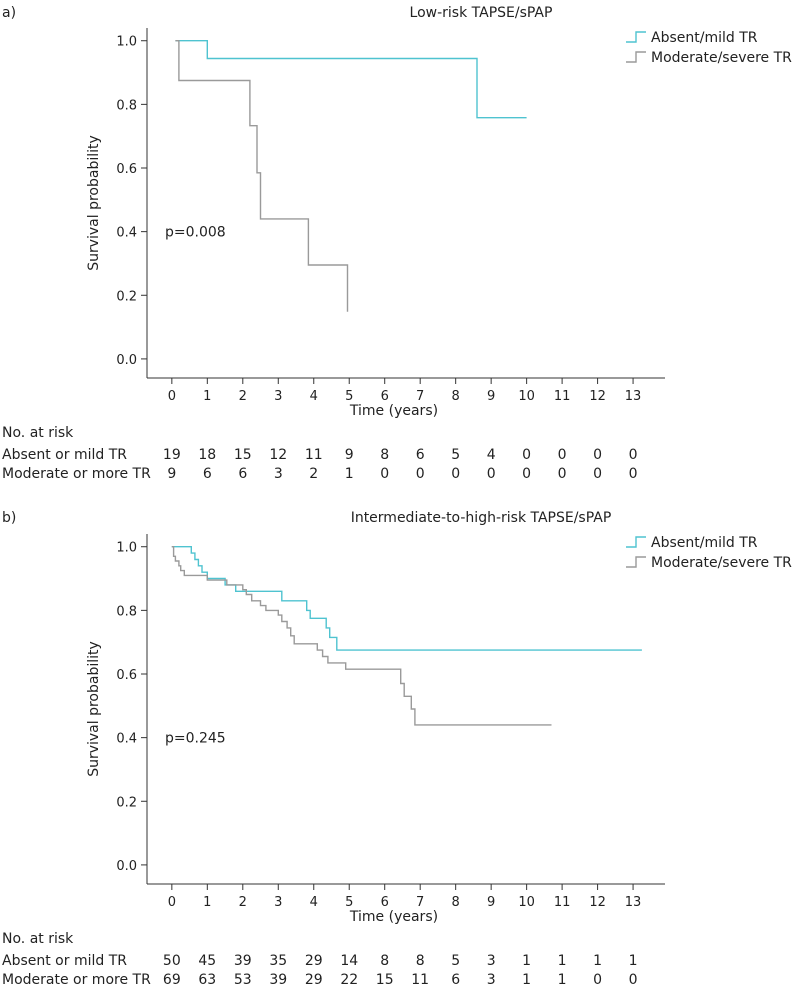 The height and width of the screenshot is (990, 793). Describe the element at coordinates (172, 961) in the screenshot. I see `risk-count: 50` at that location.